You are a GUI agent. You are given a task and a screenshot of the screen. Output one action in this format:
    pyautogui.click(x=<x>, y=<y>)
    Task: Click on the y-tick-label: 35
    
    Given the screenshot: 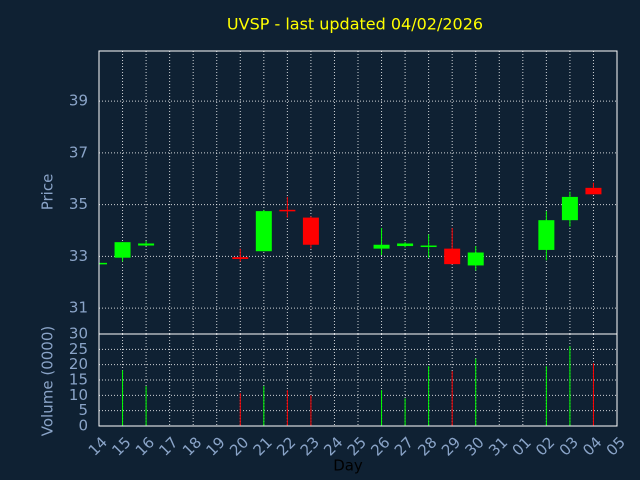 What is the action you would take?
    pyautogui.click(x=78, y=204)
    